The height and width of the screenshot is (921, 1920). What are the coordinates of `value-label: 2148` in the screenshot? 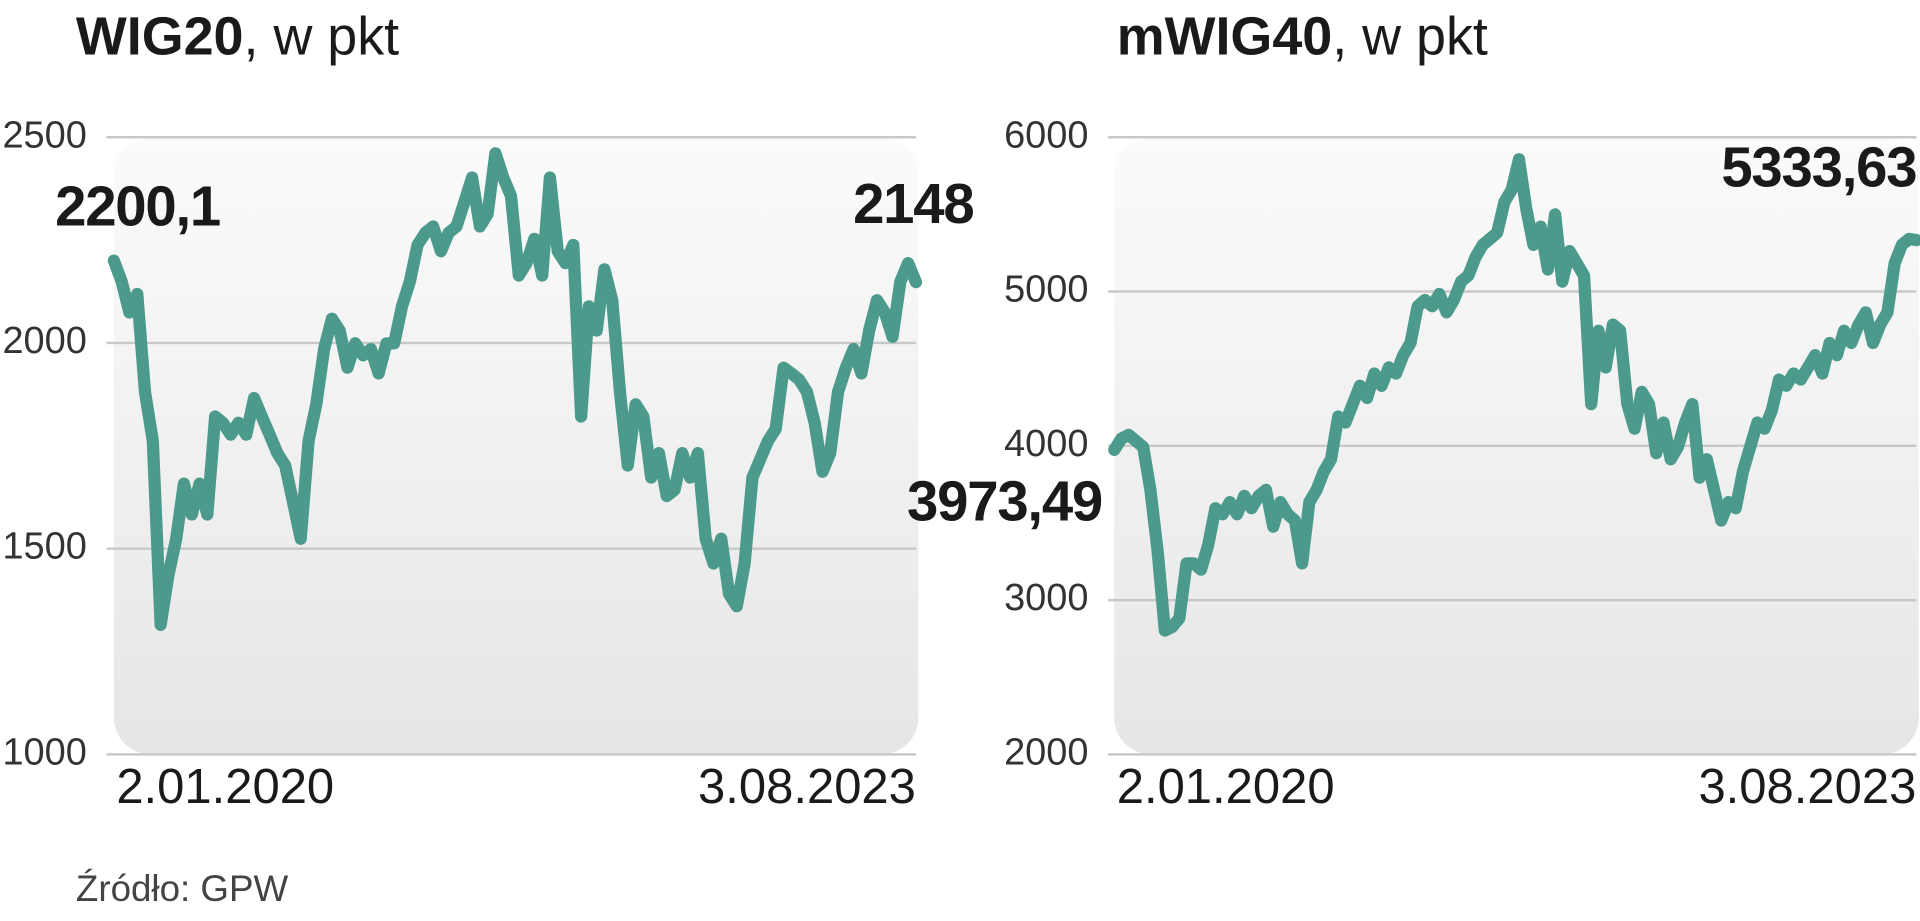 It's located at (913, 203).